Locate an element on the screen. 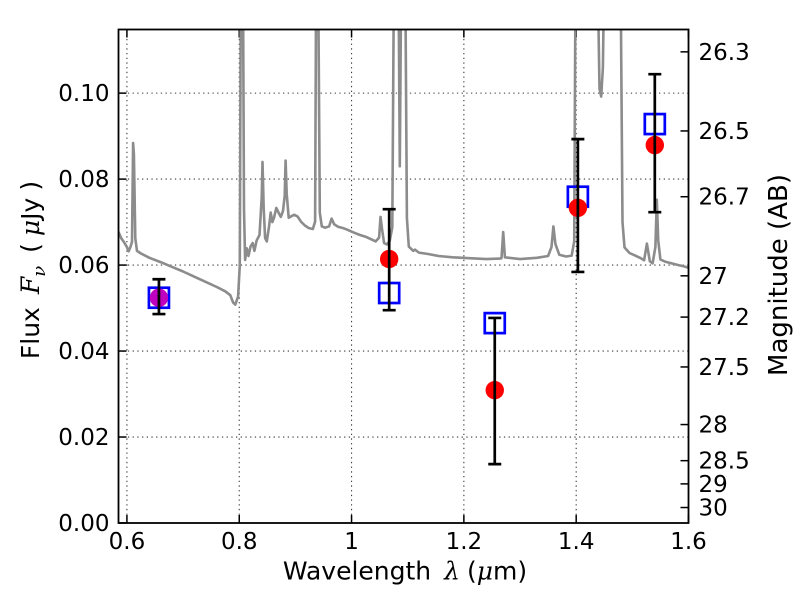  x-tick-label: 0.8 is located at coordinates (239, 542).